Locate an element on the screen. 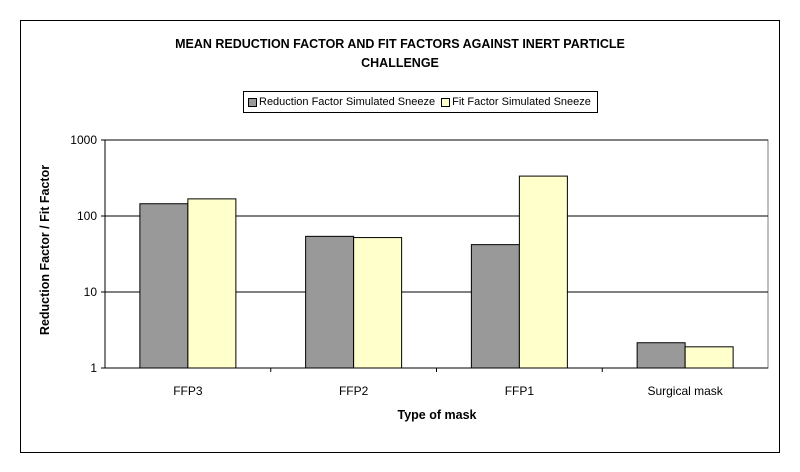 The image size is (800, 472). y-tick-label-10: 10 is located at coordinates (91, 292).